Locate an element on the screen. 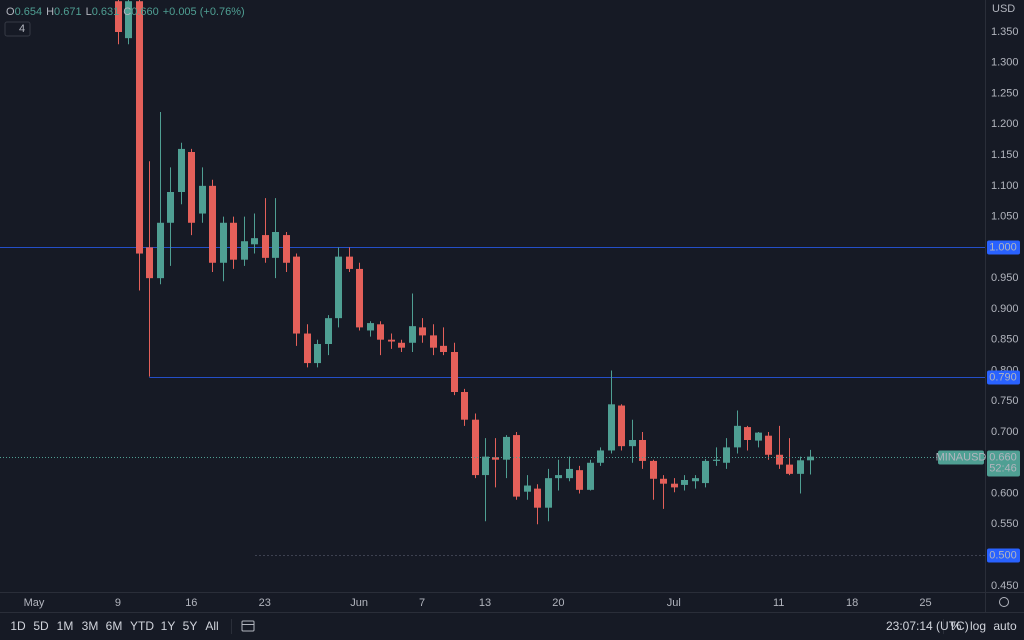 The height and width of the screenshot is (640, 1024). range-button: 1Y is located at coordinates (168, 626).